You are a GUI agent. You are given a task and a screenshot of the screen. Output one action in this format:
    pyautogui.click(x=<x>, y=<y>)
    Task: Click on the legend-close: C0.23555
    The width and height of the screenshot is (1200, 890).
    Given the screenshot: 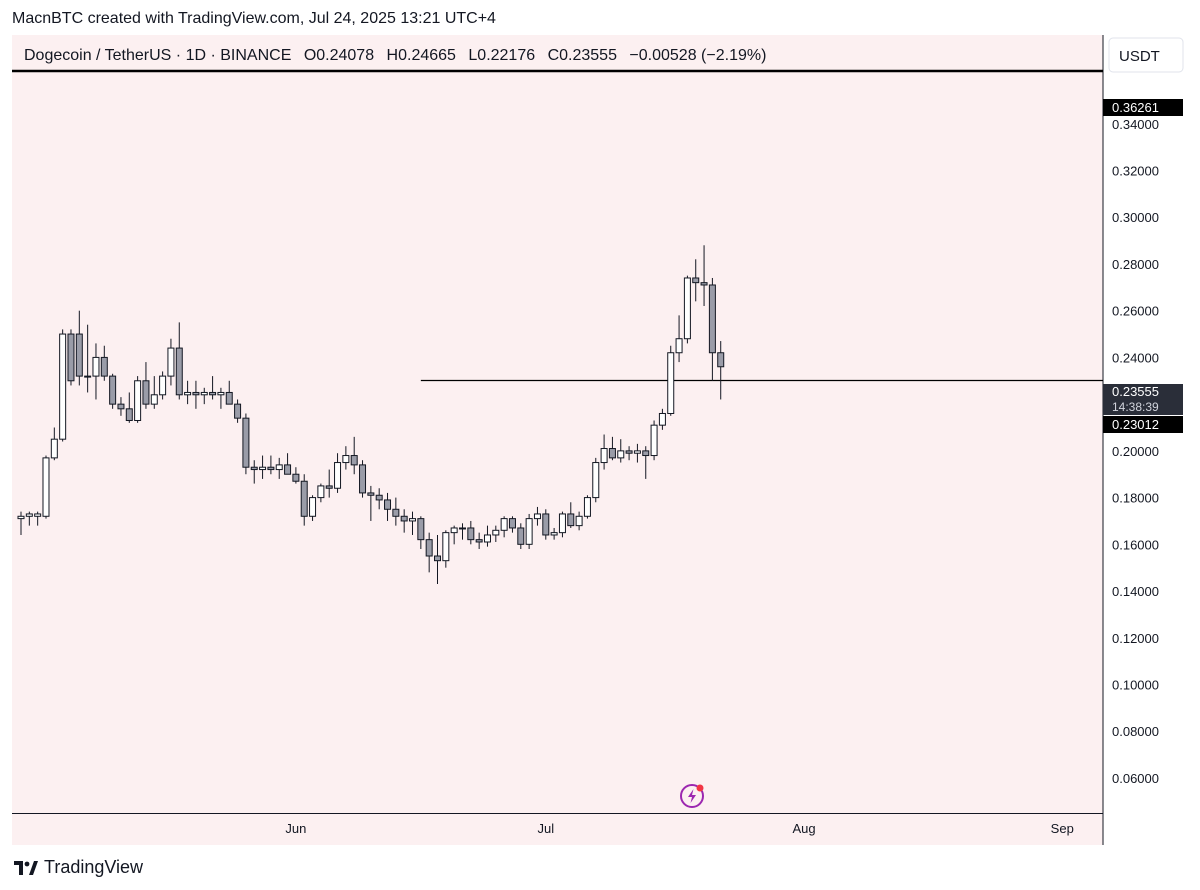 What is the action you would take?
    pyautogui.click(x=582, y=55)
    